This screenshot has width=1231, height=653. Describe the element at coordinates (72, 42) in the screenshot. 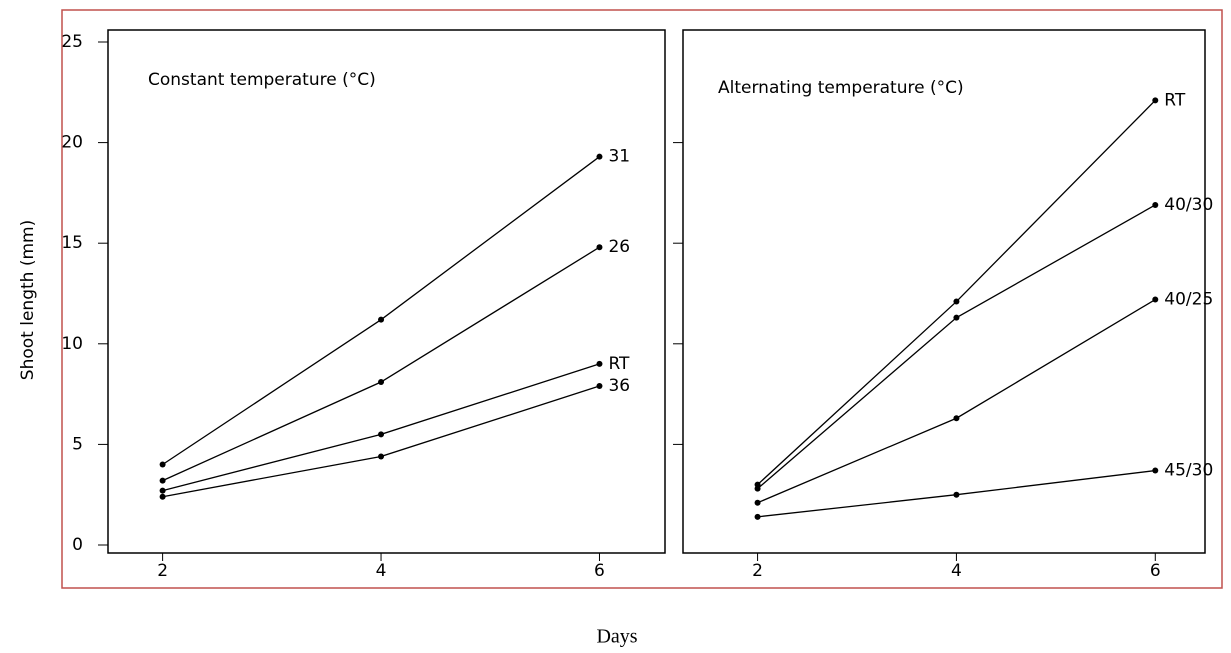

I see `y-tick-label: 25` at that location.